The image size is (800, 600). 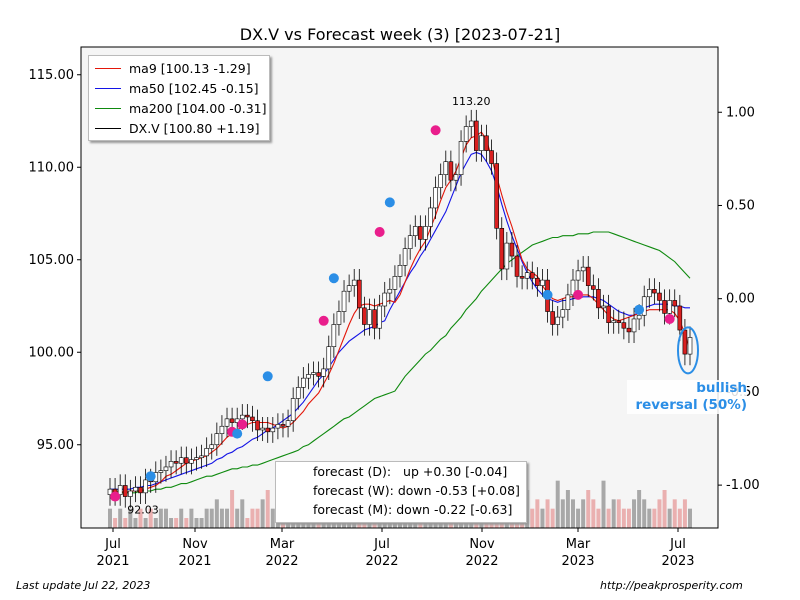 What do you see at coordinates (198, 108) in the screenshot?
I see `legend-label: ma200 [104.00 -0.31]` at bounding box center [198, 108].